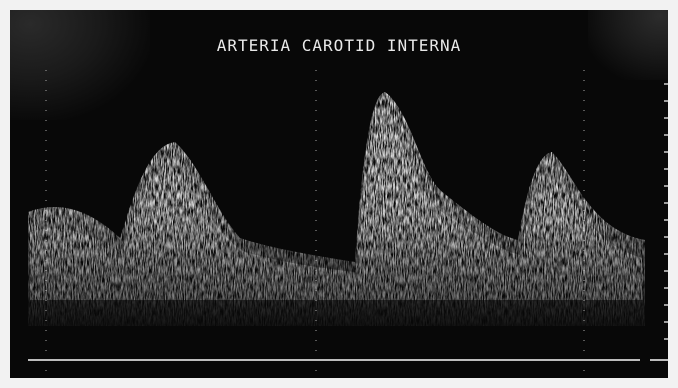  I want to click on velocity-scale, so click(667, 211).